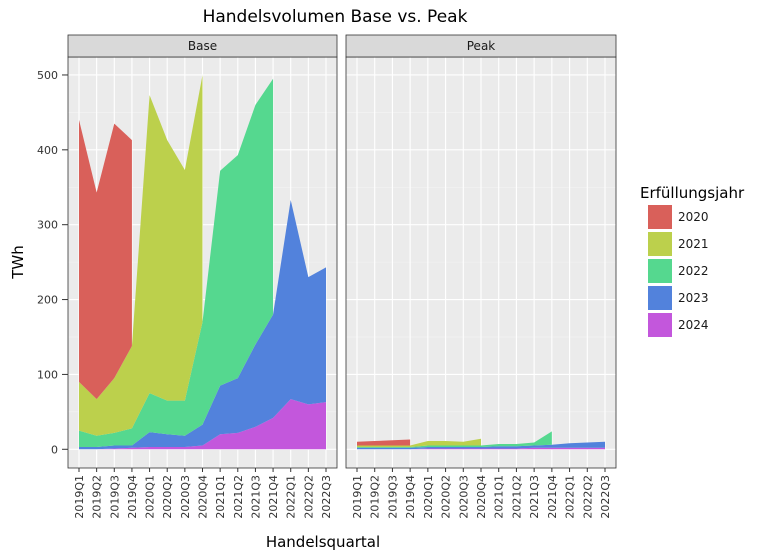 This screenshot has height=552, width=768. Describe the element at coordinates (692, 193) in the screenshot. I see `legend-title: Erfüllungsjahr` at that location.